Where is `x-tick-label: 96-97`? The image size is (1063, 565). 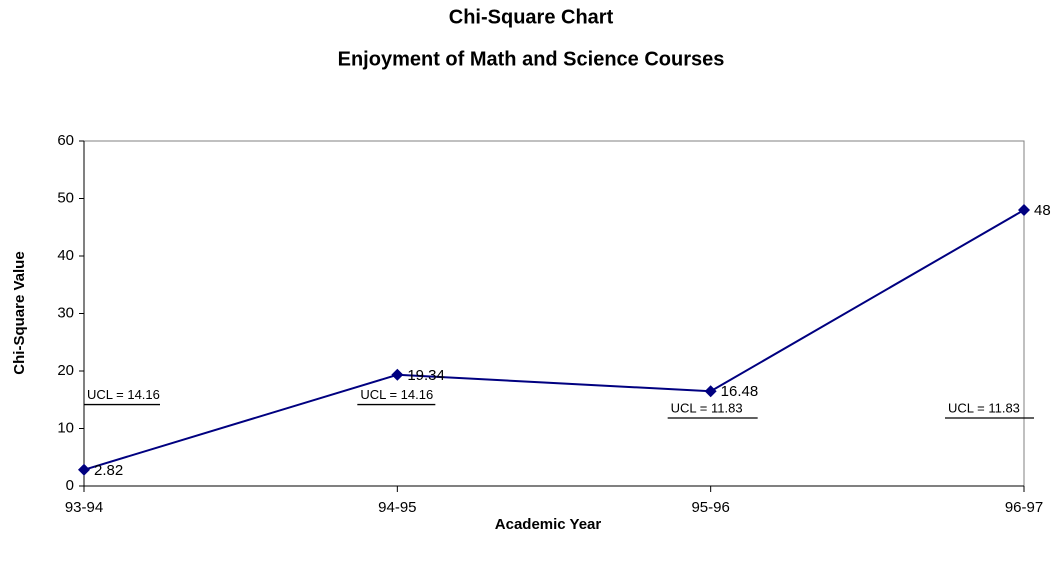
x-tick-label: 96-97 is located at coordinates (1024, 507).